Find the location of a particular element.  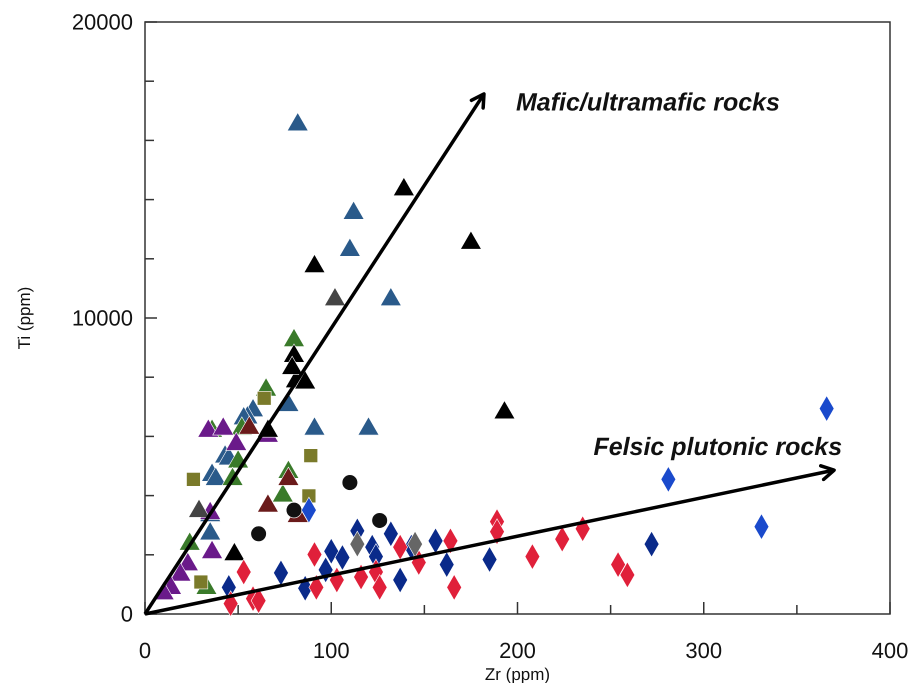

x-tick-label: 200 is located at coordinates (517, 650).